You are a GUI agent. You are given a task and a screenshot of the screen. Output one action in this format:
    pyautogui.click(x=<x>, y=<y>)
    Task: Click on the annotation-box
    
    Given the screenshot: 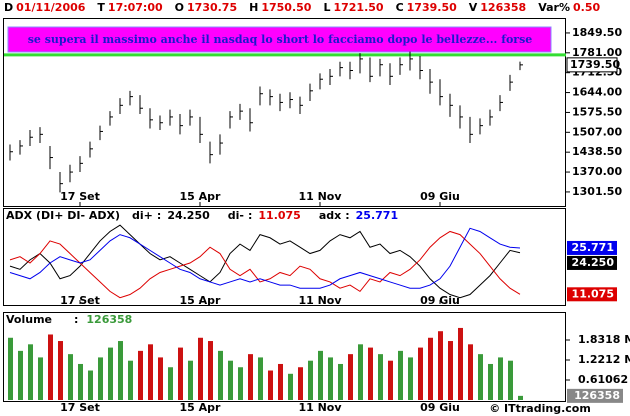 What is the action you would take?
    pyautogui.click(x=279, y=39)
    